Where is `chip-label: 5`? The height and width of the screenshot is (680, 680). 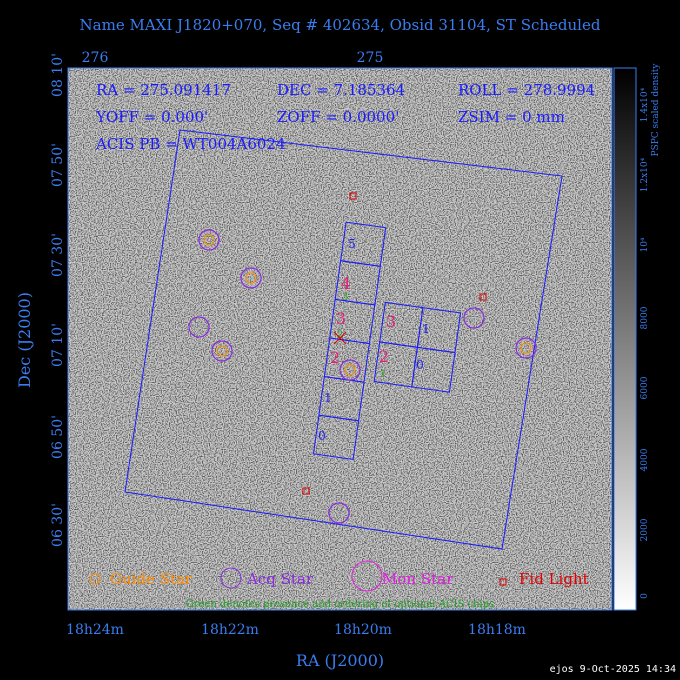
chip-label: 5 is located at coordinates (352, 244).